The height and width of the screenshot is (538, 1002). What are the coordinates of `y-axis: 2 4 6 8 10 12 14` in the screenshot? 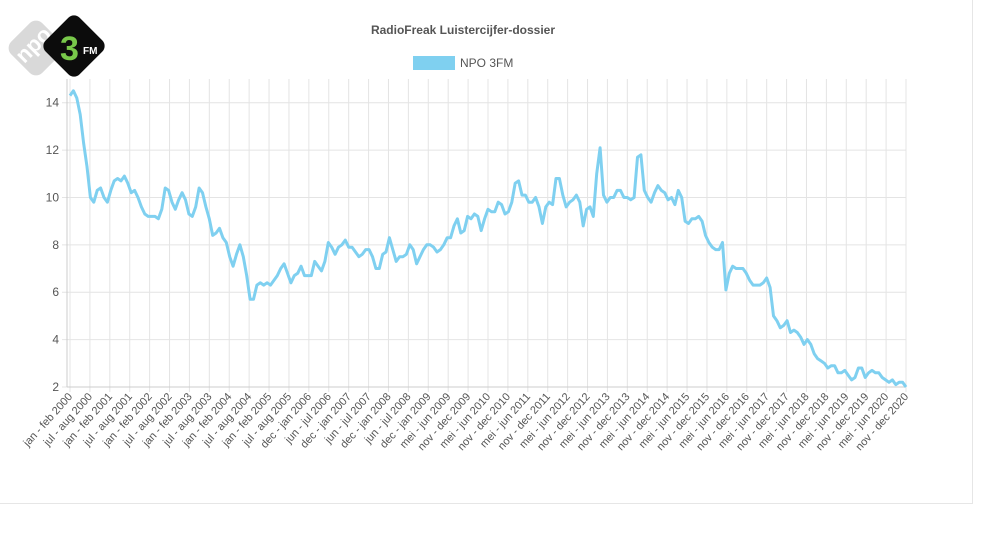 It's located at (53, 245).